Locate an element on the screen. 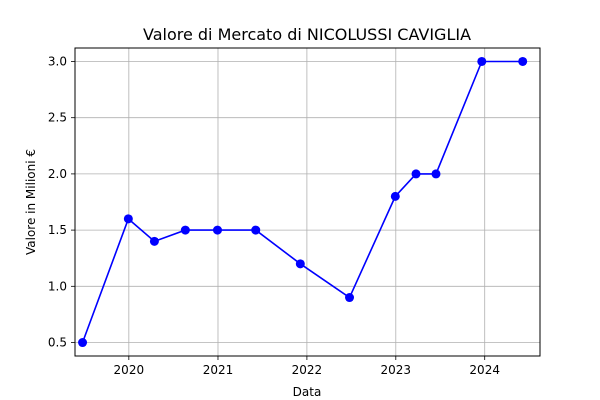  y-tick-label: 0.5 is located at coordinates (57, 343).